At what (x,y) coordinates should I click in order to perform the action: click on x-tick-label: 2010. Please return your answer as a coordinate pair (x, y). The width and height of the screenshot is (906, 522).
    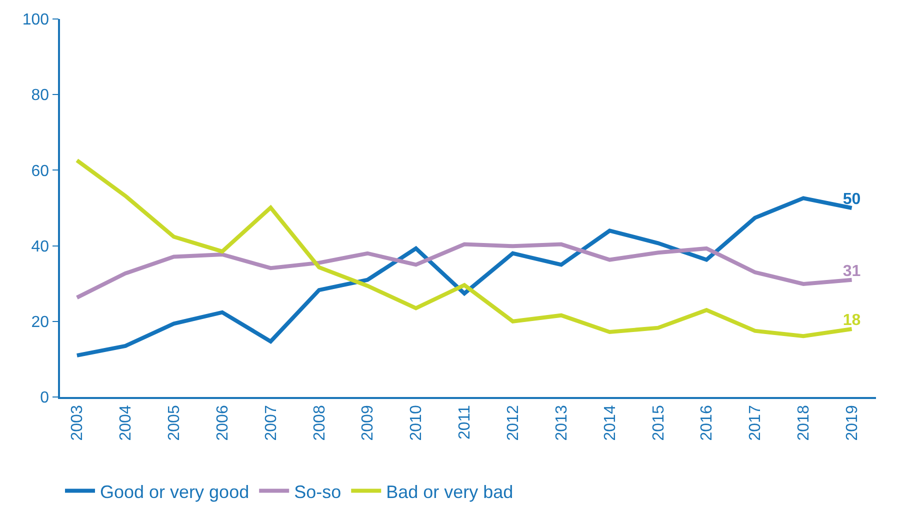
    Looking at the image, I should click on (417, 423).